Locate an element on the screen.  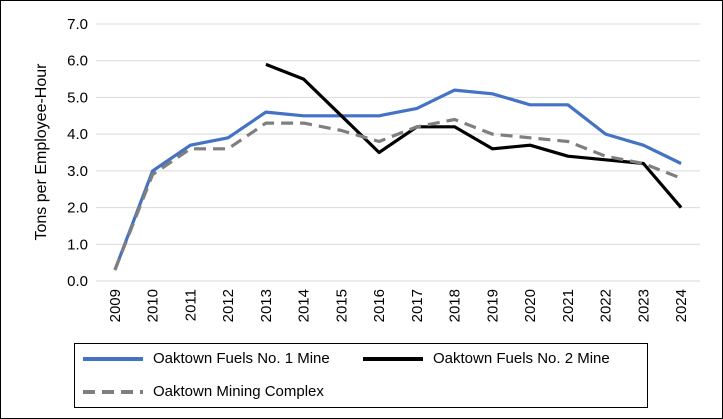
legend-label-series-3: Oaktown Mining Complex is located at coordinates (238, 391).